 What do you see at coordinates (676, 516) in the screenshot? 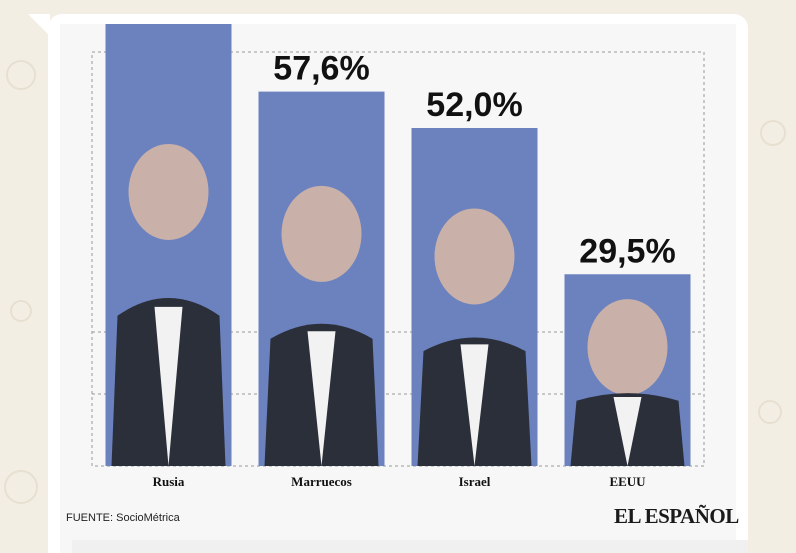
I see `brand-logo: EL ESPAÑOL` at bounding box center [676, 516].